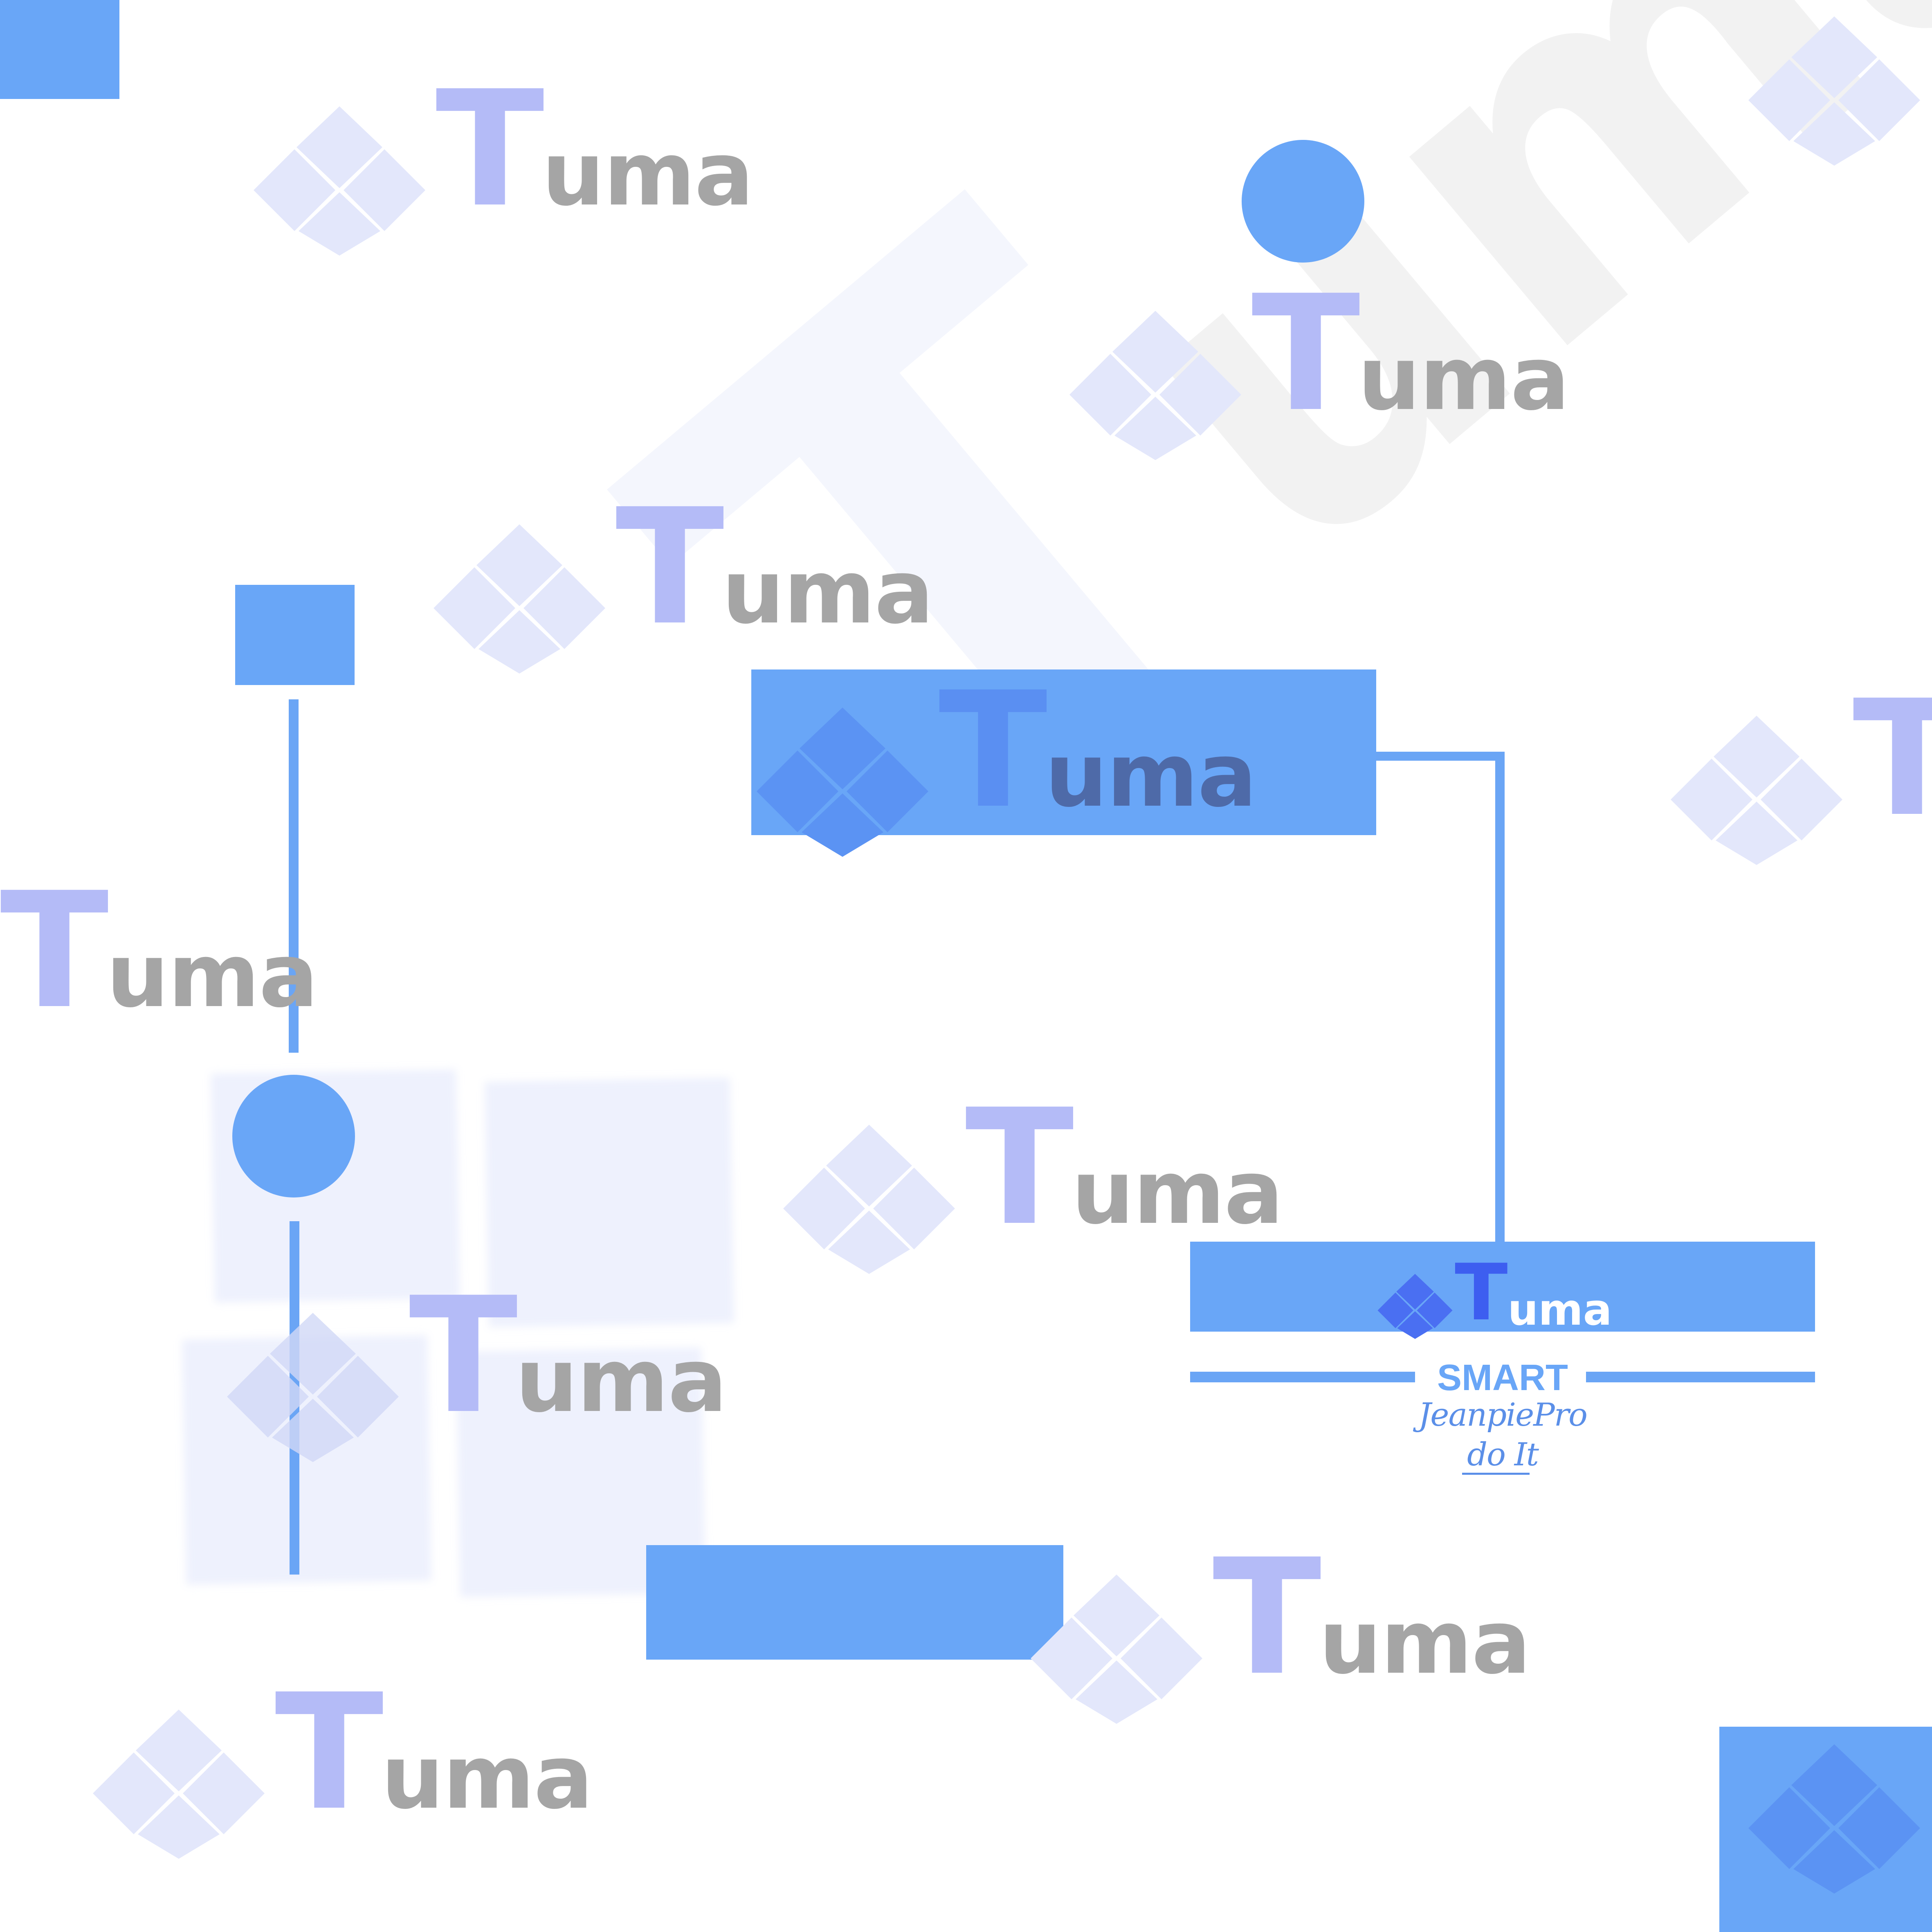  What do you see at coordinates (59, 49) in the screenshot?
I see `corner-square-top-left` at bounding box center [59, 49].